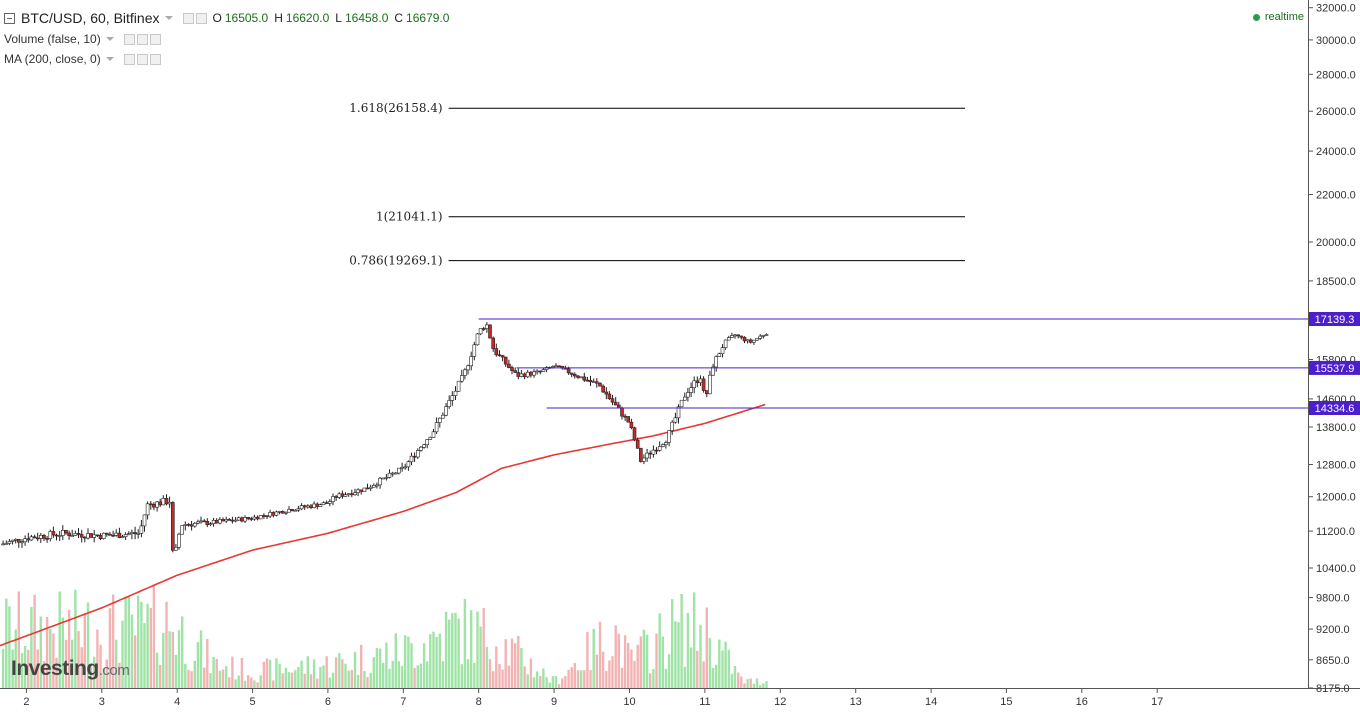 This screenshot has width=1360, height=712. What do you see at coordinates (155, 59) in the screenshot?
I see `ma-close-icon` at bounding box center [155, 59].